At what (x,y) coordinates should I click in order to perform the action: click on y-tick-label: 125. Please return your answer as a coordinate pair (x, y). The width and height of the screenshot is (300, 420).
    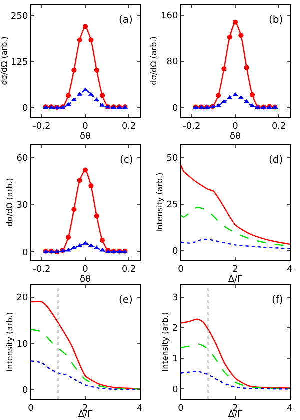
    Looking at the image, I should click on (19, 63).